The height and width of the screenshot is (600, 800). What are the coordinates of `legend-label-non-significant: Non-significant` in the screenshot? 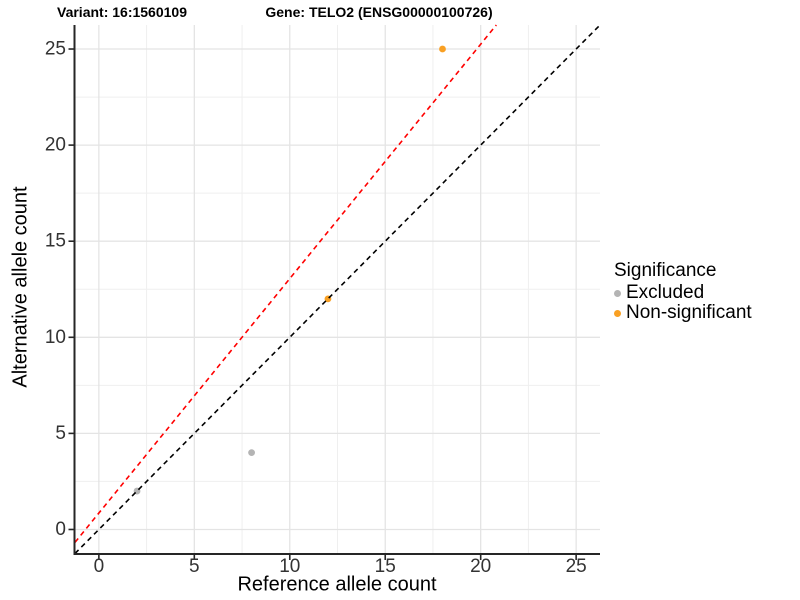 It's located at (689, 312).